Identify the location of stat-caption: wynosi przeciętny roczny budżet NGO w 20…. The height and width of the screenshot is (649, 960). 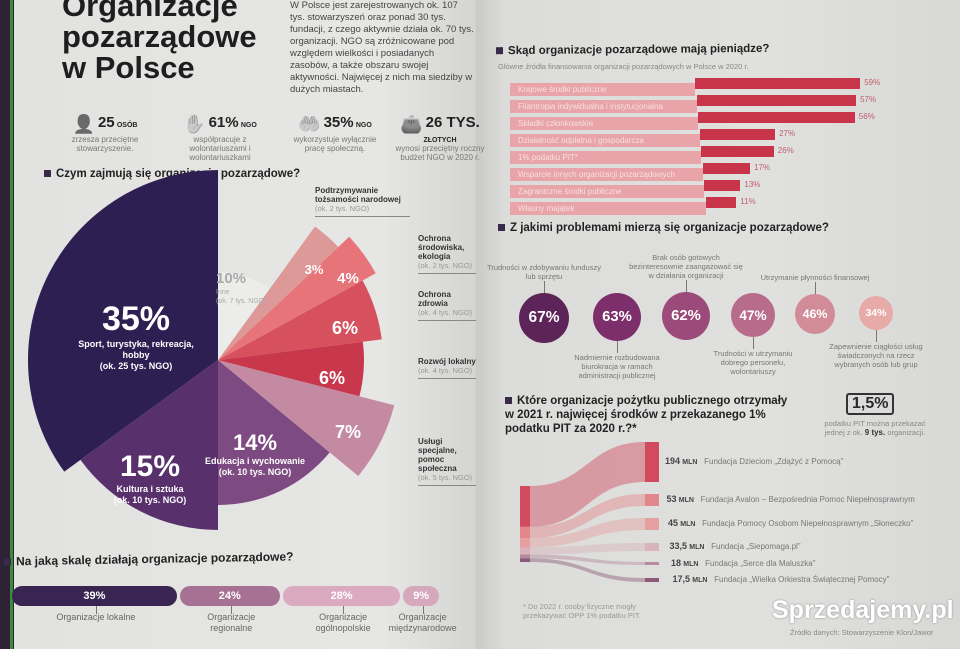
(440, 153).